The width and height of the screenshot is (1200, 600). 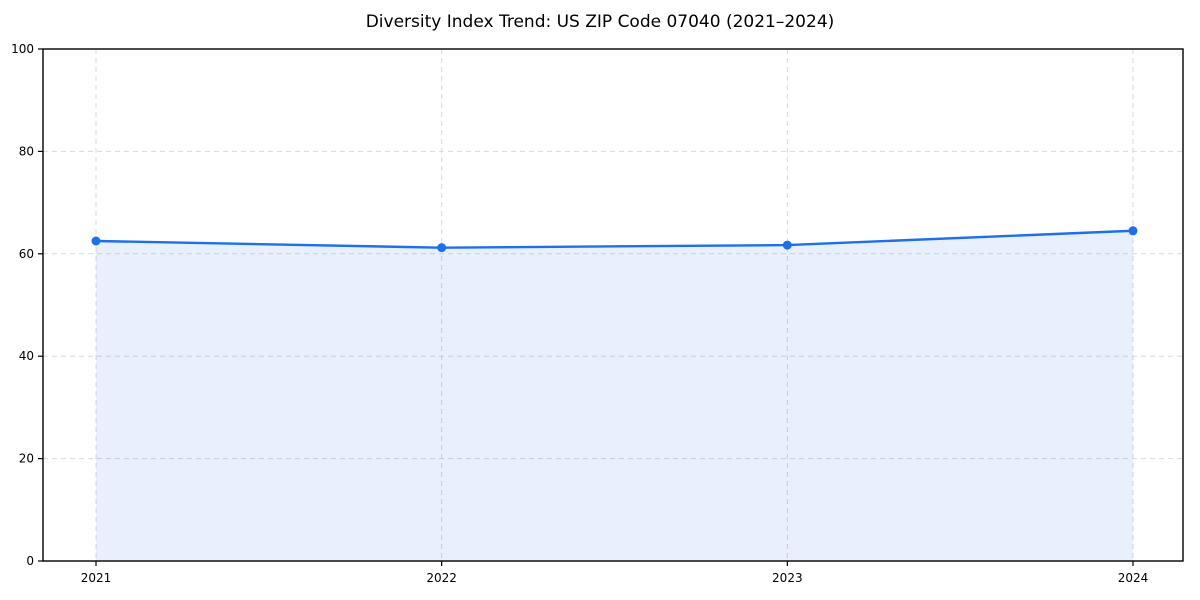 What do you see at coordinates (26, 459) in the screenshot?
I see `y-tick-label: 20` at bounding box center [26, 459].